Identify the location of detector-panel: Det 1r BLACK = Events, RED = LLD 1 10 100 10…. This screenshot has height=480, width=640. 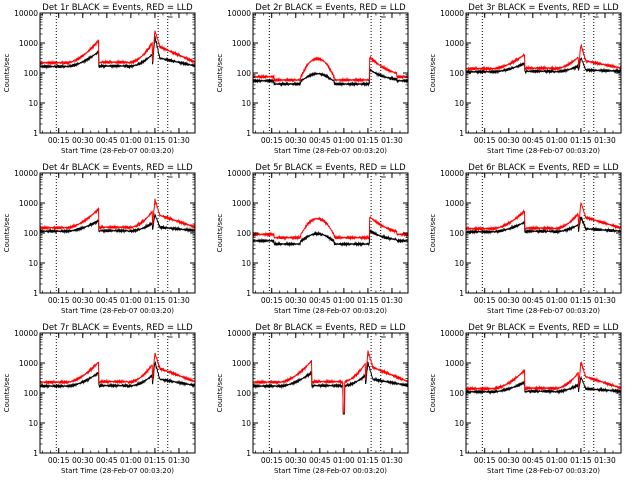
(99, 79).